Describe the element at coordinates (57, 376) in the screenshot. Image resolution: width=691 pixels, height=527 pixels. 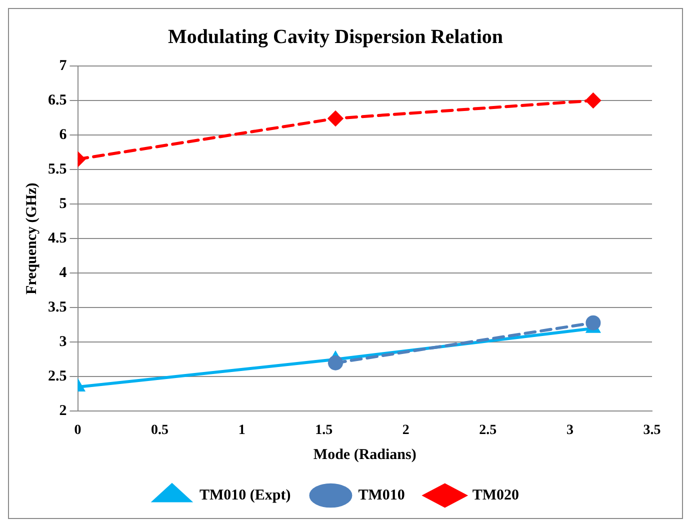
I see `y-tick-label: 2.5` at that location.